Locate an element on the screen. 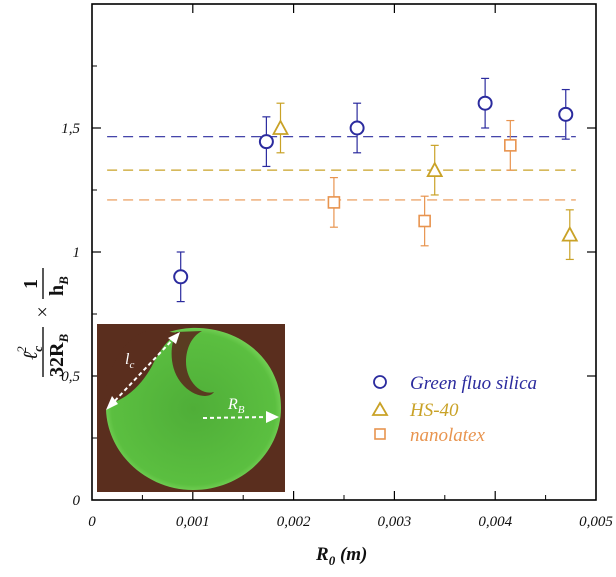 The width and height of the screenshot is (616, 577). inset-lc-arrowhead-start is located at coordinates (112, 403).